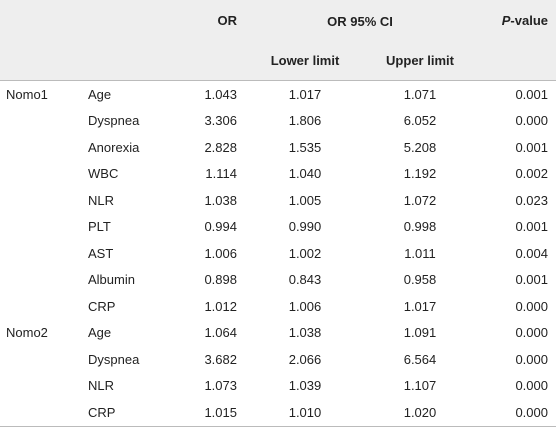 The width and height of the screenshot is (556, 428). I want to click on table-row: PLT 0.994 0.990 0.998 0.001, so click(278, 227).